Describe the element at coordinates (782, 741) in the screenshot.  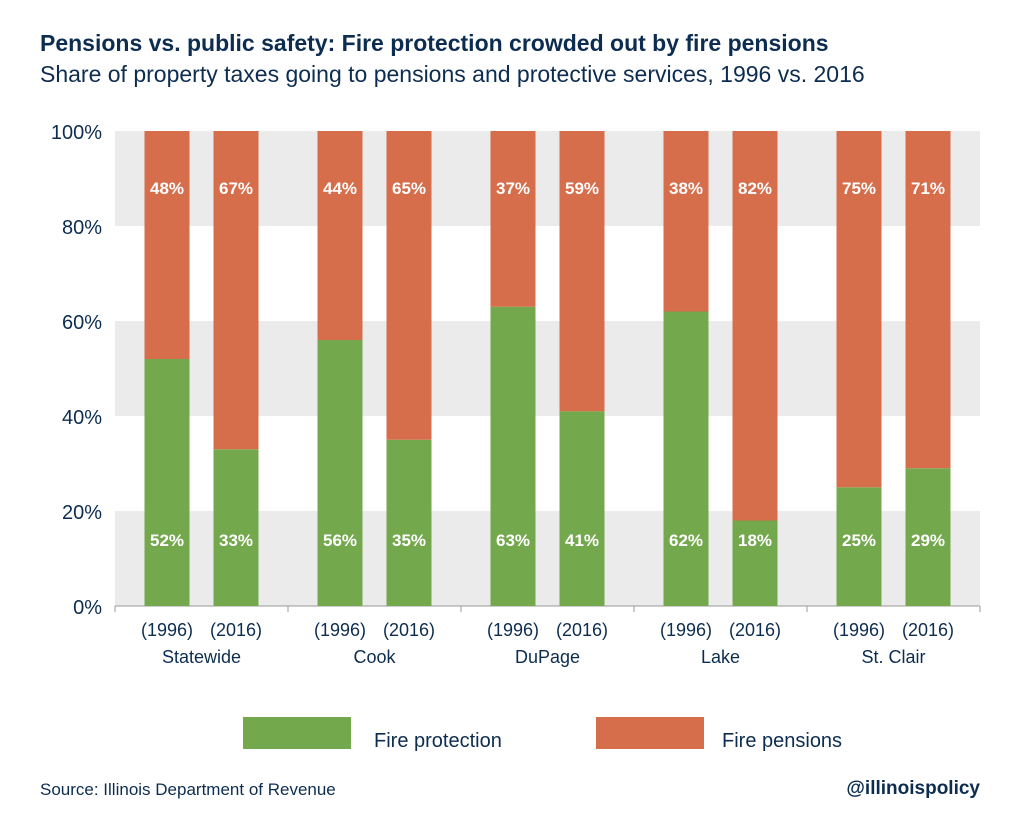
I see `legend-label-fire-pensions: Fire pensions` at that location.